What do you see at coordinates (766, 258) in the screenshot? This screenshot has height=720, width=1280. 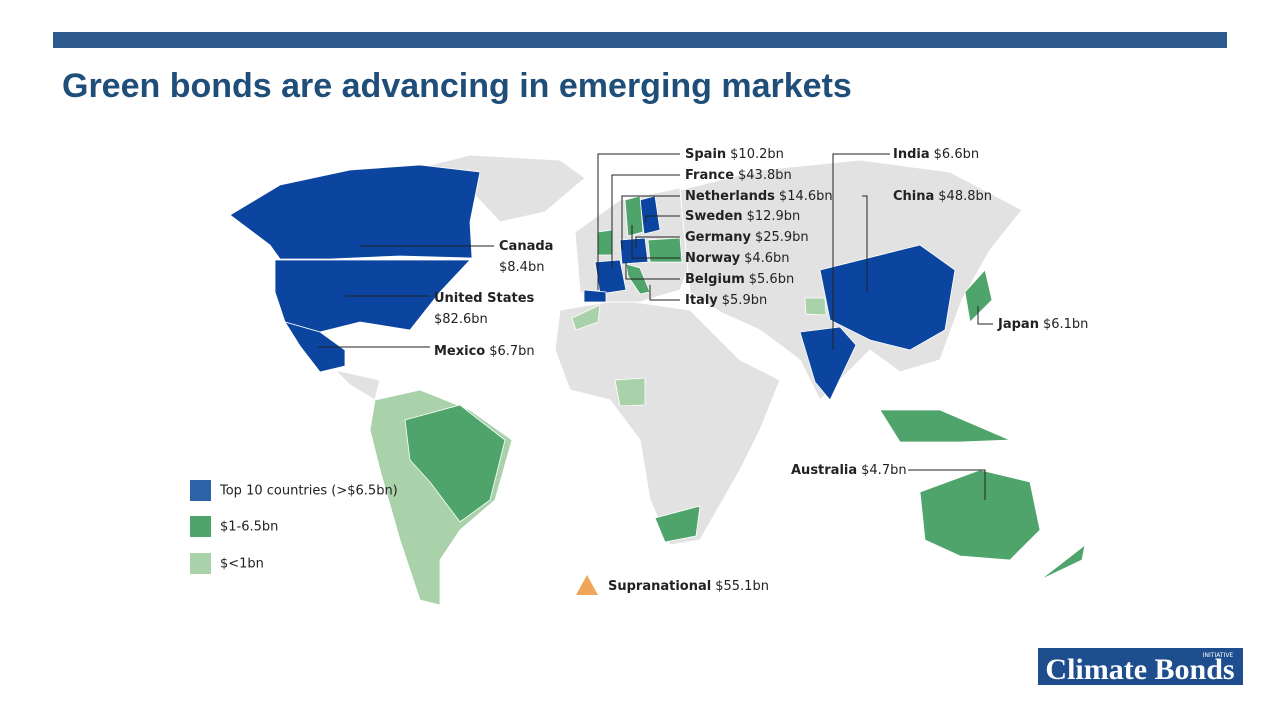 I see `country-amount: $4.6bn` at bounding box center [766, 258].